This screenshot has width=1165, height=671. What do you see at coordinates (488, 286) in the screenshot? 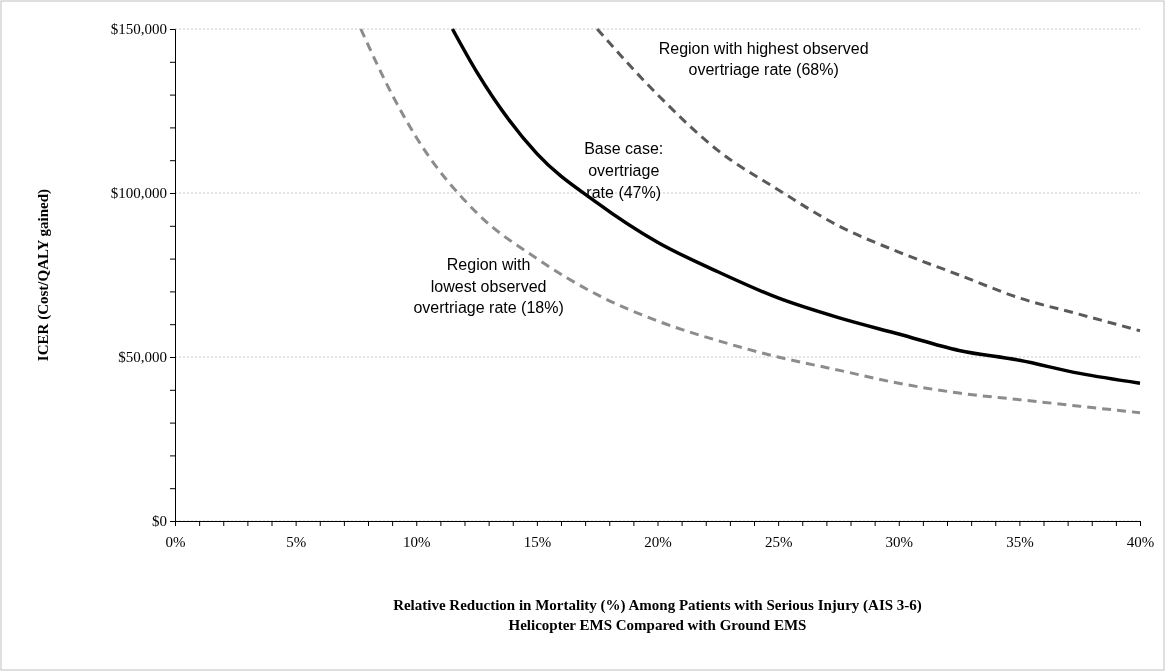
I see `annotation: Region with lowest observed overtriage rate (18%)` at bounding box center [488, 286].